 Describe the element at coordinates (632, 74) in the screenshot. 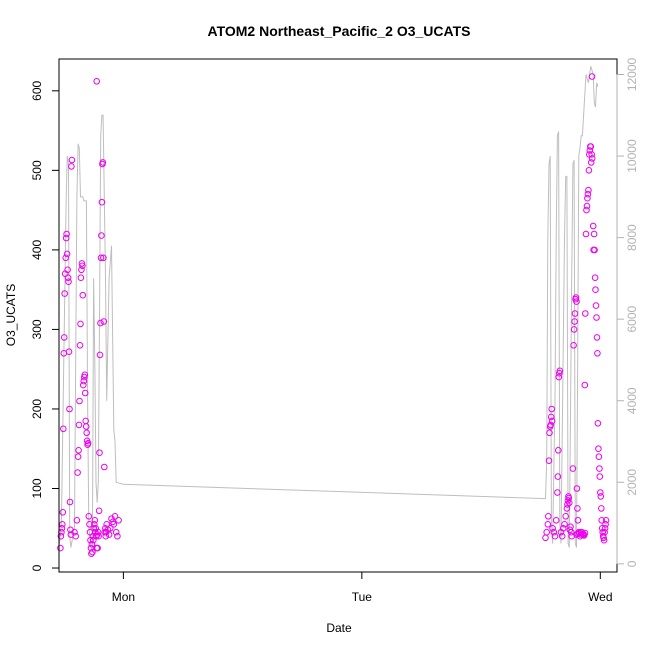

I see `y2-tick-label: 12000` at that location.